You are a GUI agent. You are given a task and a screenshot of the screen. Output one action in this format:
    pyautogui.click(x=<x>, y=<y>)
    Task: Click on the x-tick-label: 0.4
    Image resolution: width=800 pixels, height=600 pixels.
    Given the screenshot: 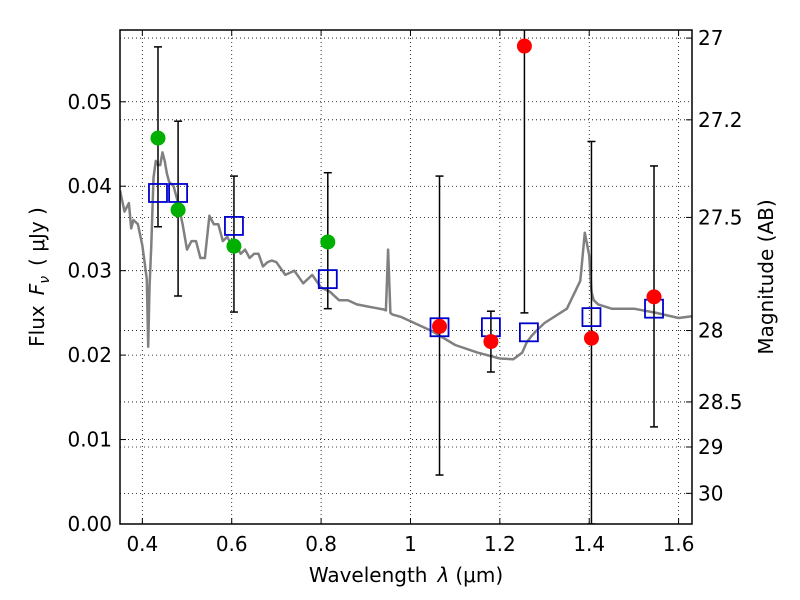 What is the action you would take?
    pyautogui.click(x=142, y=544)
    